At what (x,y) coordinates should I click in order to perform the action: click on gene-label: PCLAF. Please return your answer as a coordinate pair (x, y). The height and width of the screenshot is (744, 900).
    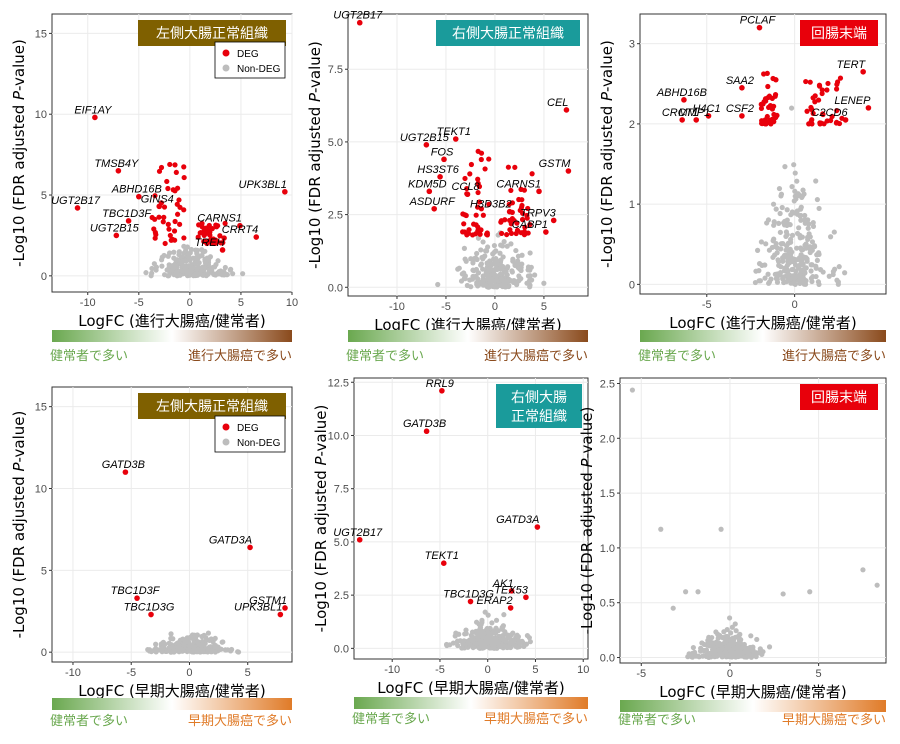
    Looking at the image, I should click on (758, 21).